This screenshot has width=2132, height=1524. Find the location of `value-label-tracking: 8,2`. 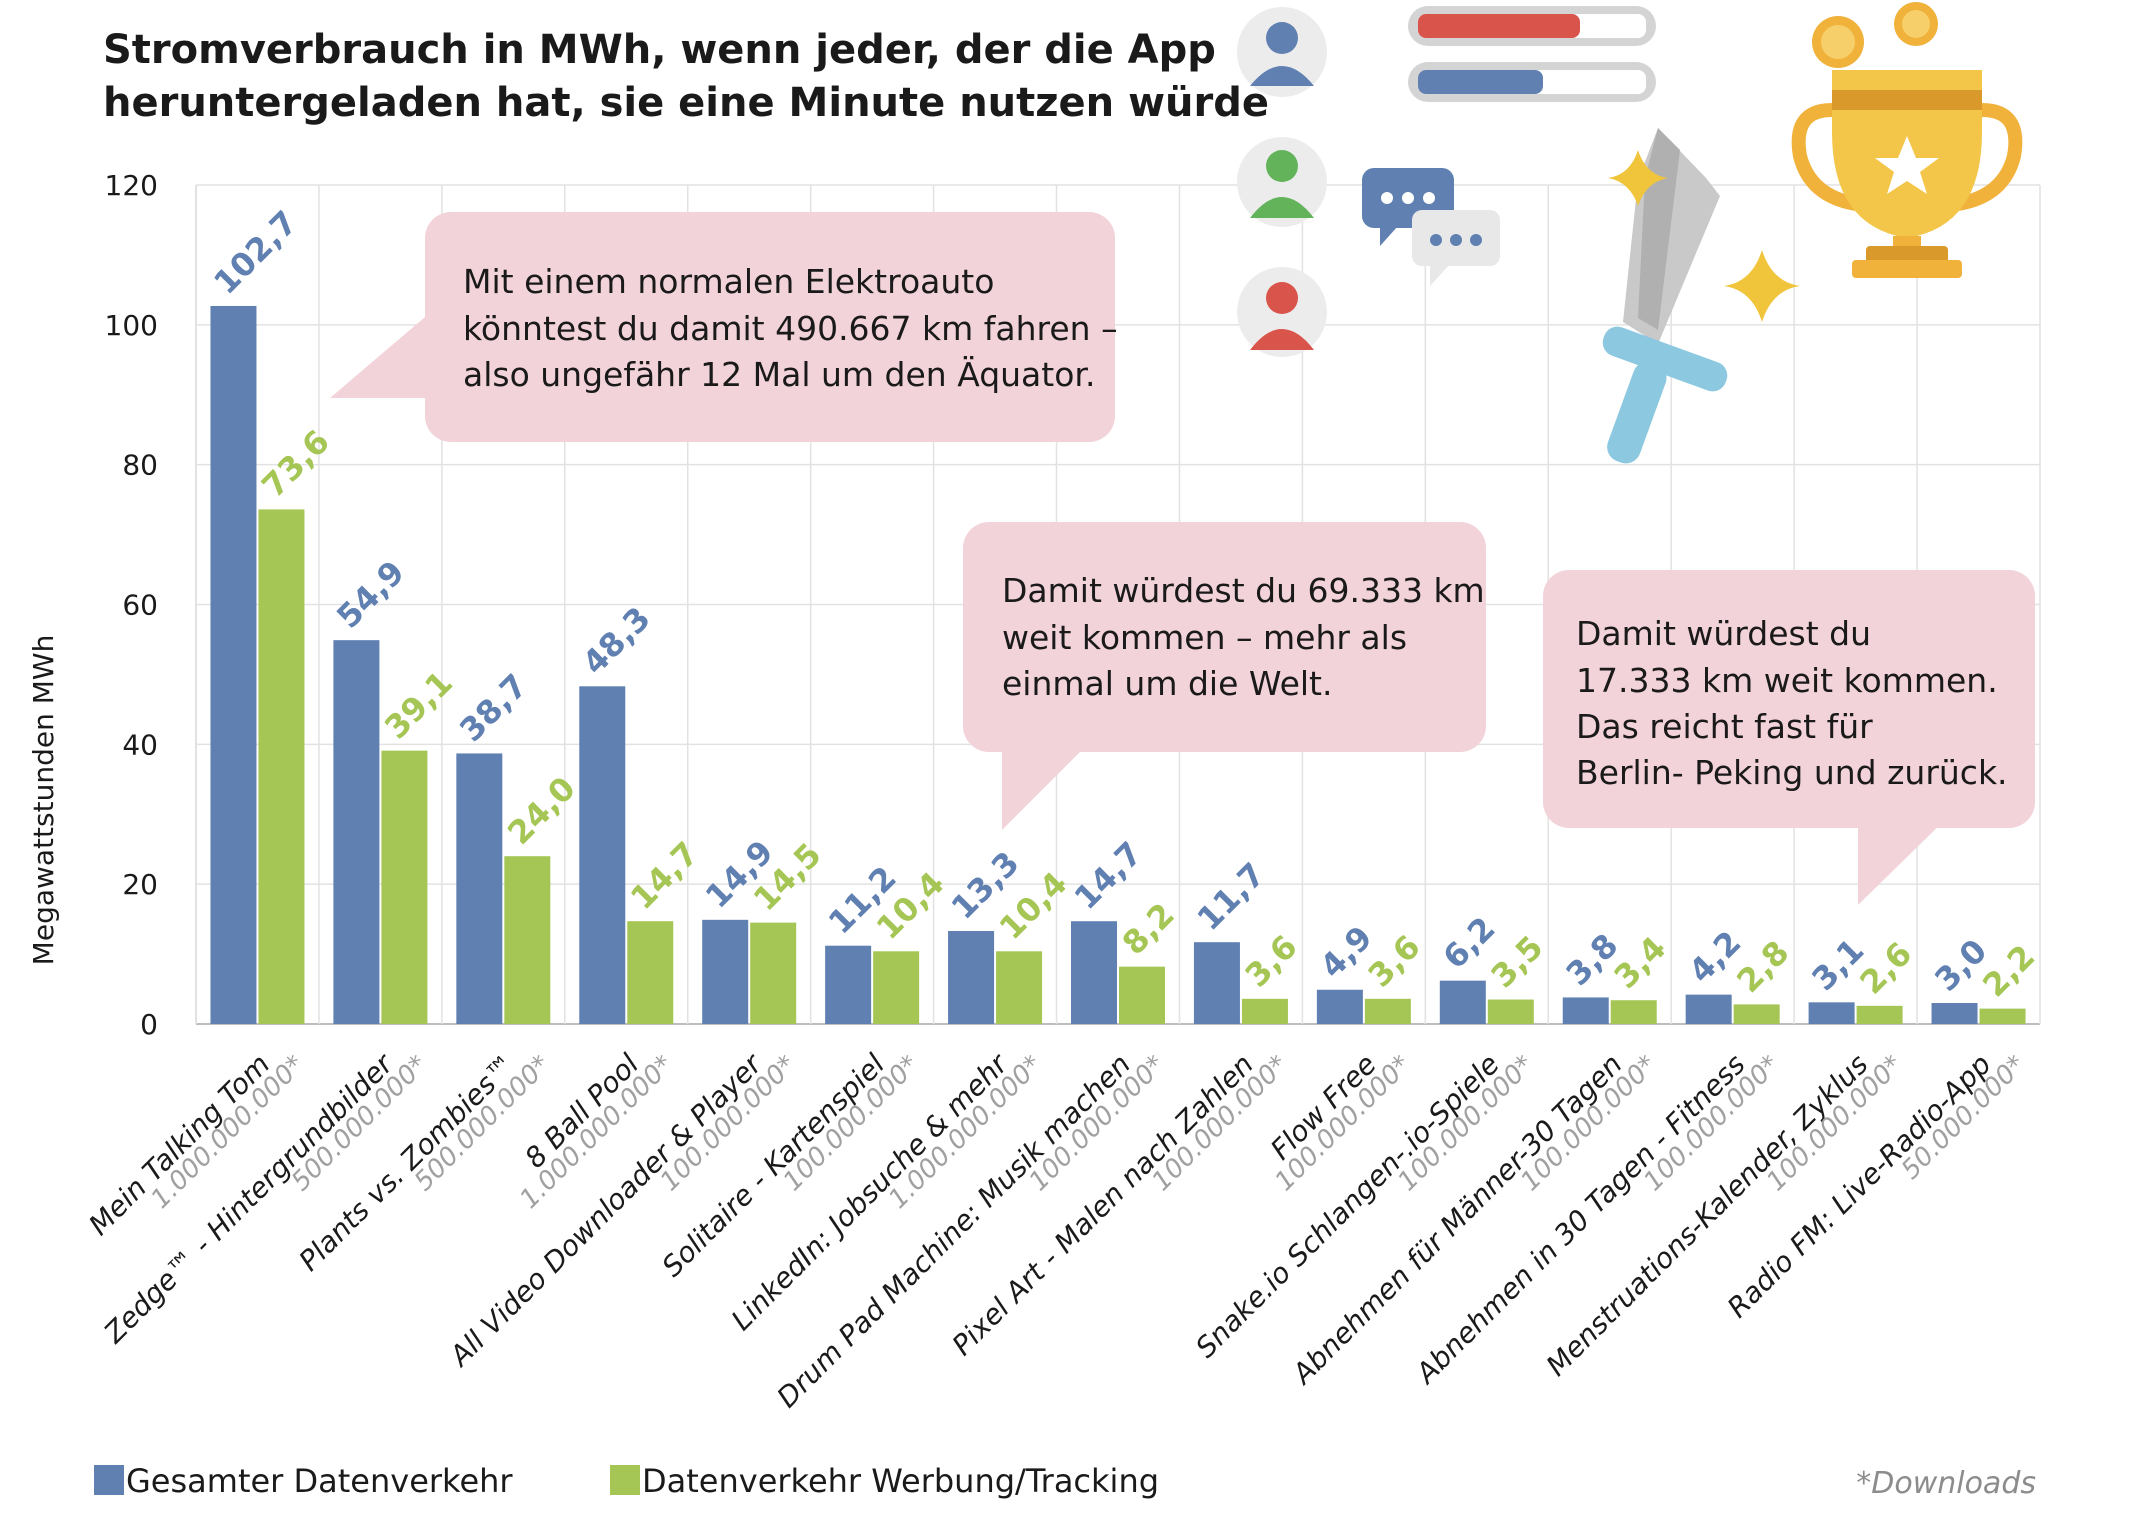

value-label-tracking: 8,2 is located at coordinates (1148, 928).